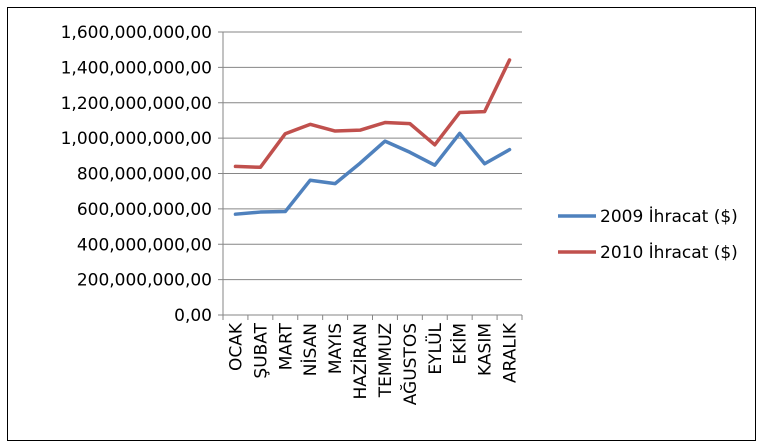  I want to click on legend-label-1: 2009 İhracat ($), so click(669, 216).